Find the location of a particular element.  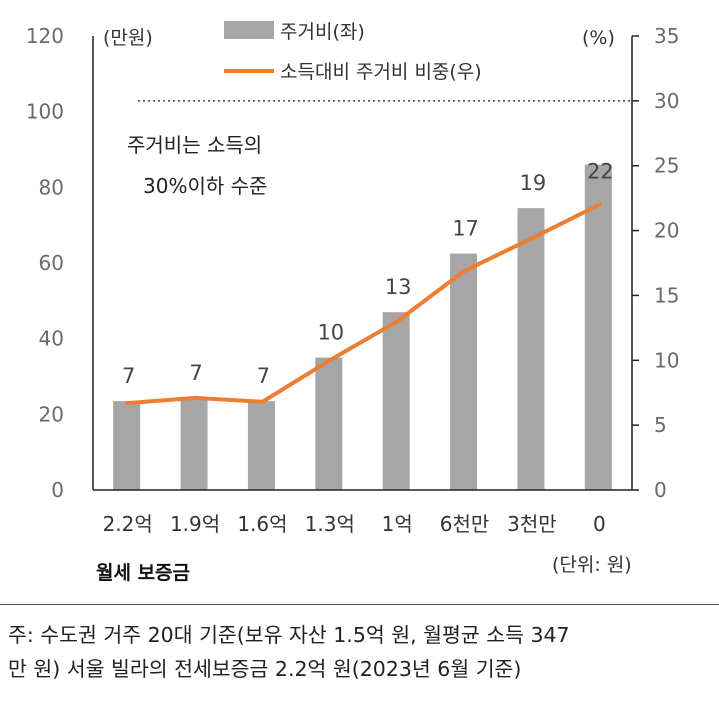

left-tick-label: 100 is located at coordinates (45, 112).